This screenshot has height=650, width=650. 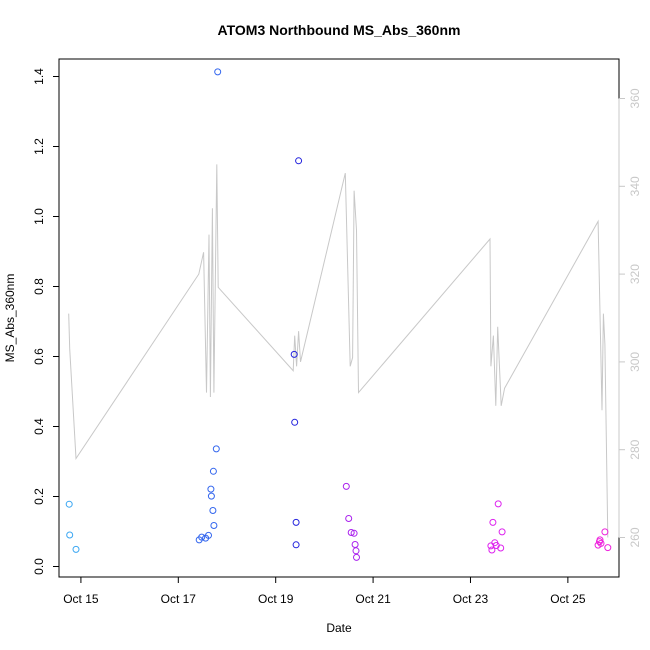 I want to click on y-tick-label: 1.0, so click(x=39, y=216).